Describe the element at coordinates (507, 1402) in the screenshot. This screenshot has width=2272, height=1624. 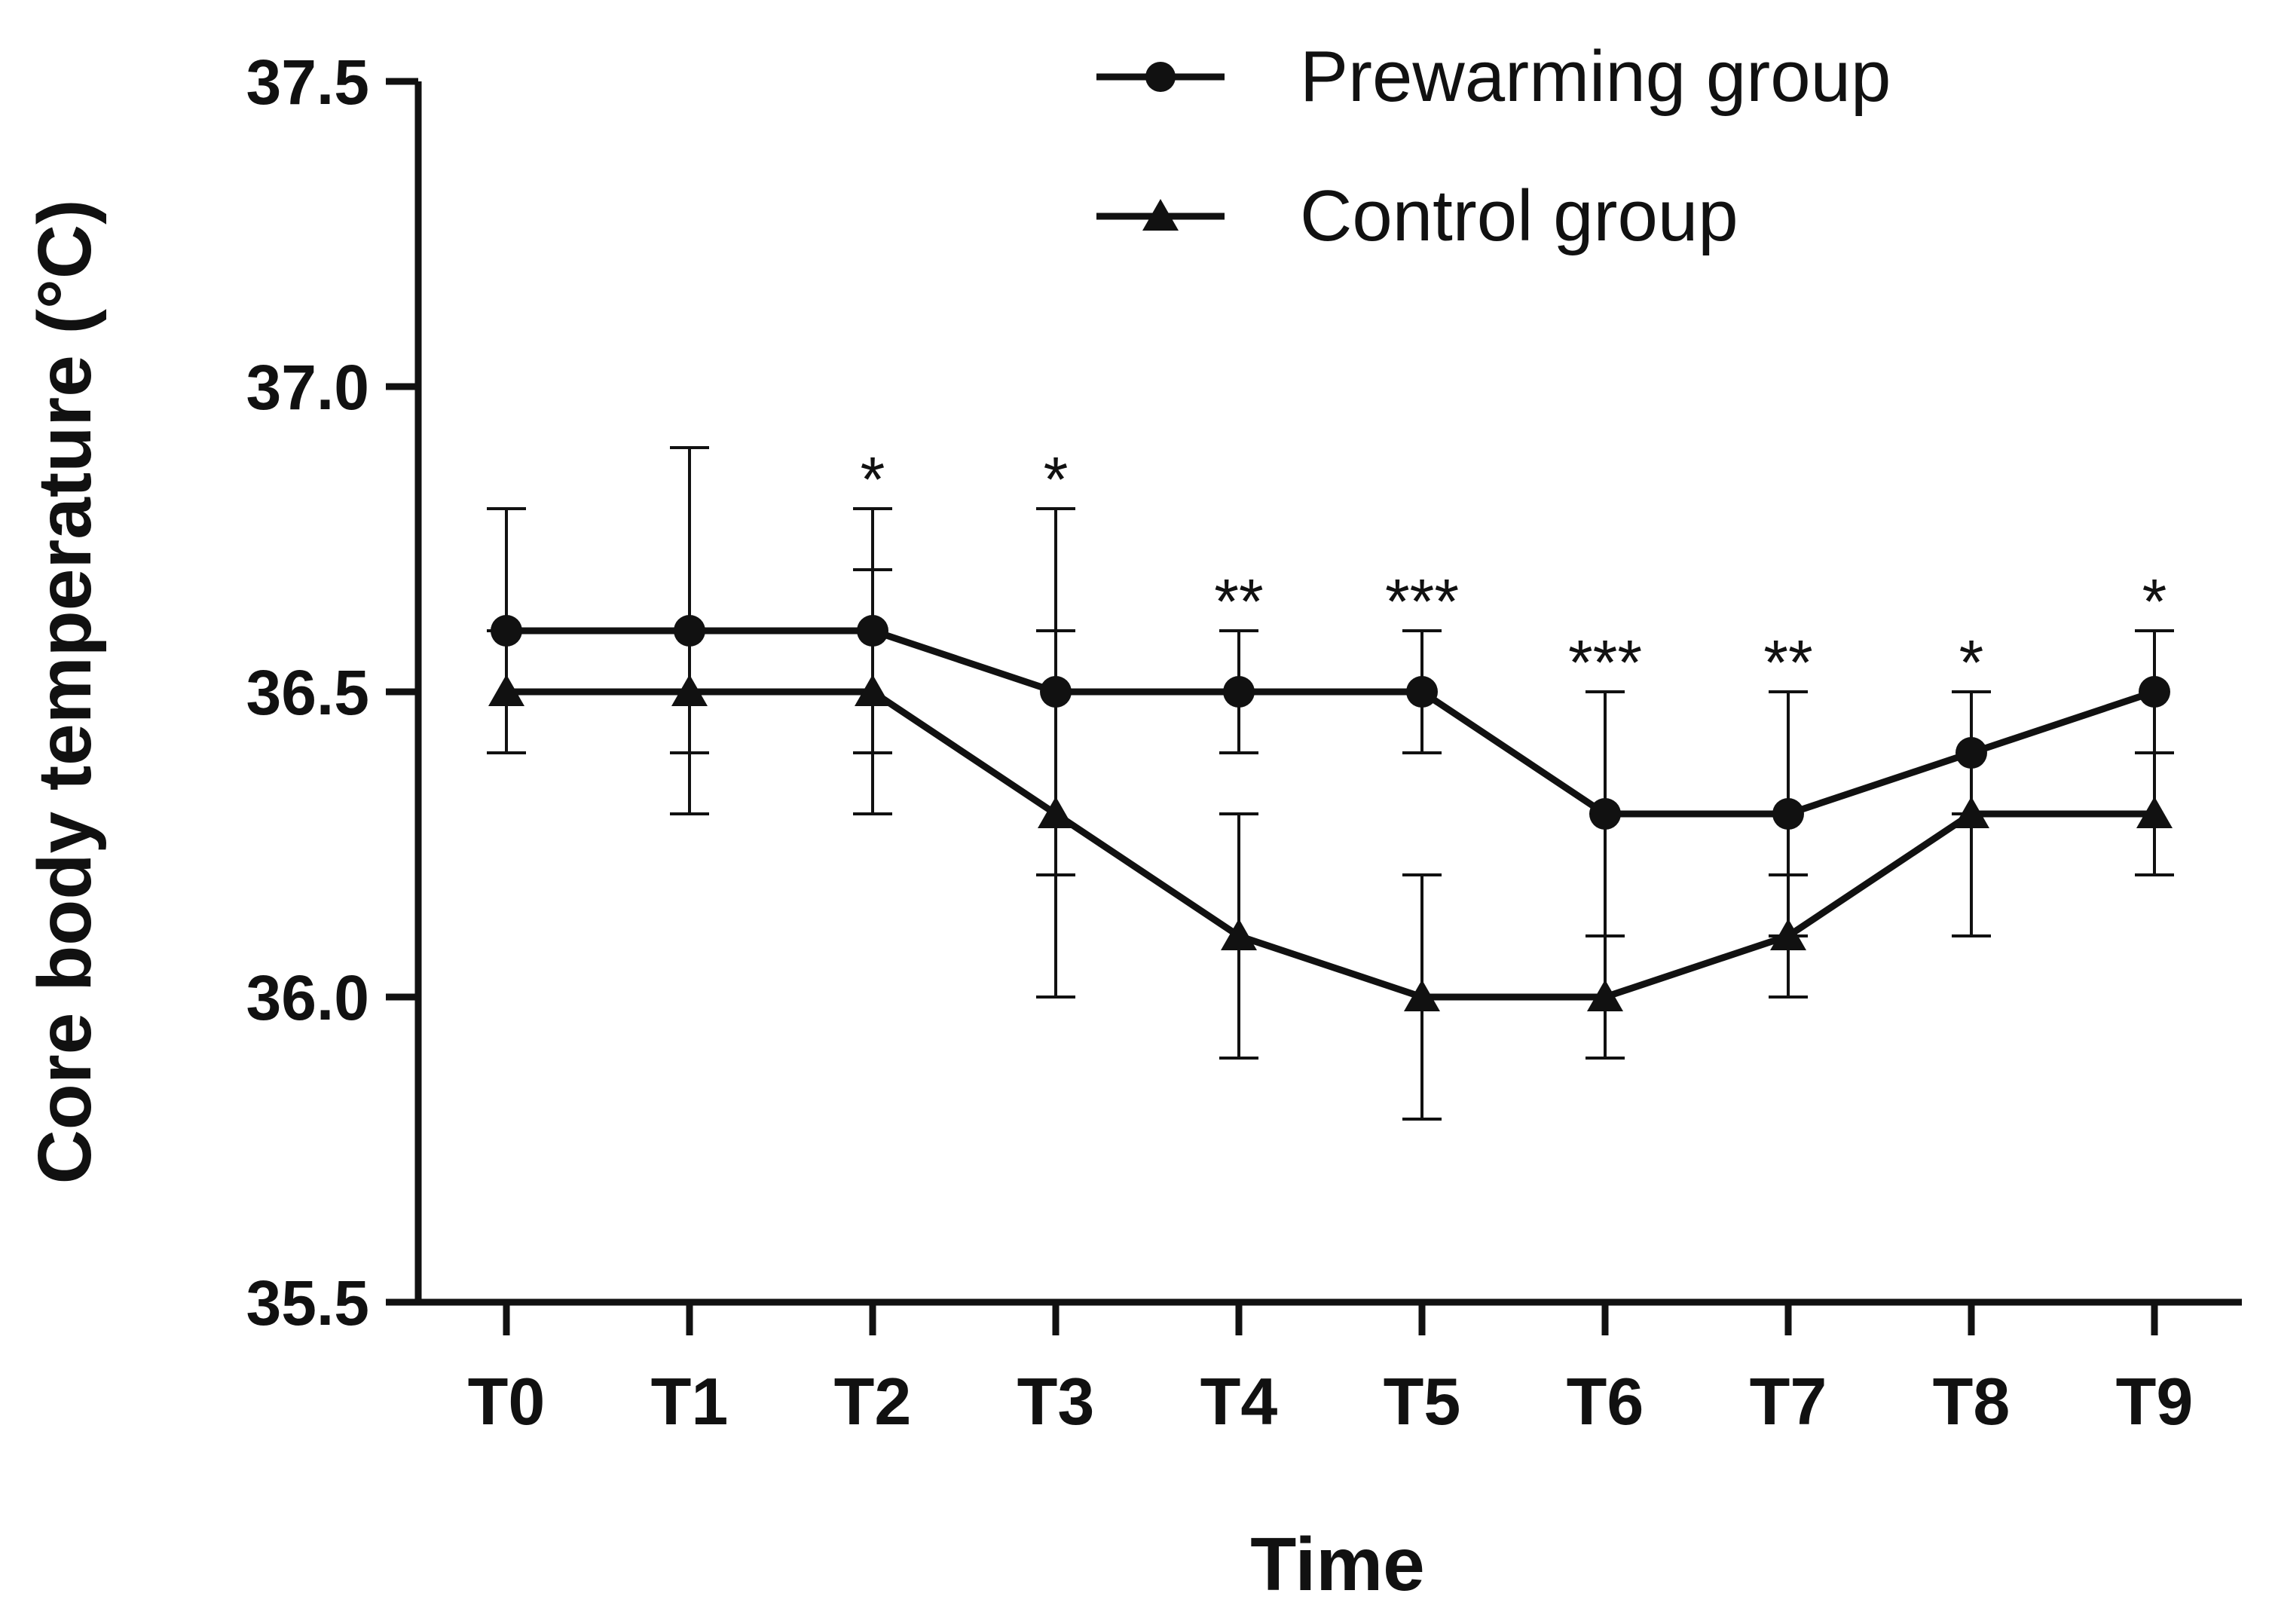
I see `x-tick-label: T0` at that location.